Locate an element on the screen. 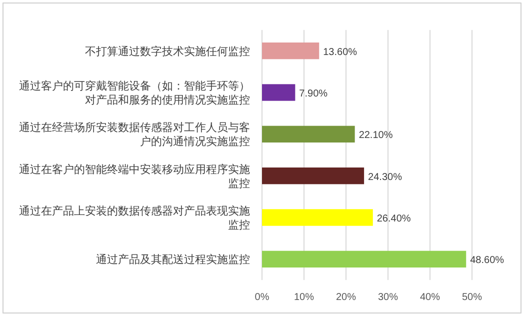  x-tick-label: 50% is located at coordinates (472, 297).